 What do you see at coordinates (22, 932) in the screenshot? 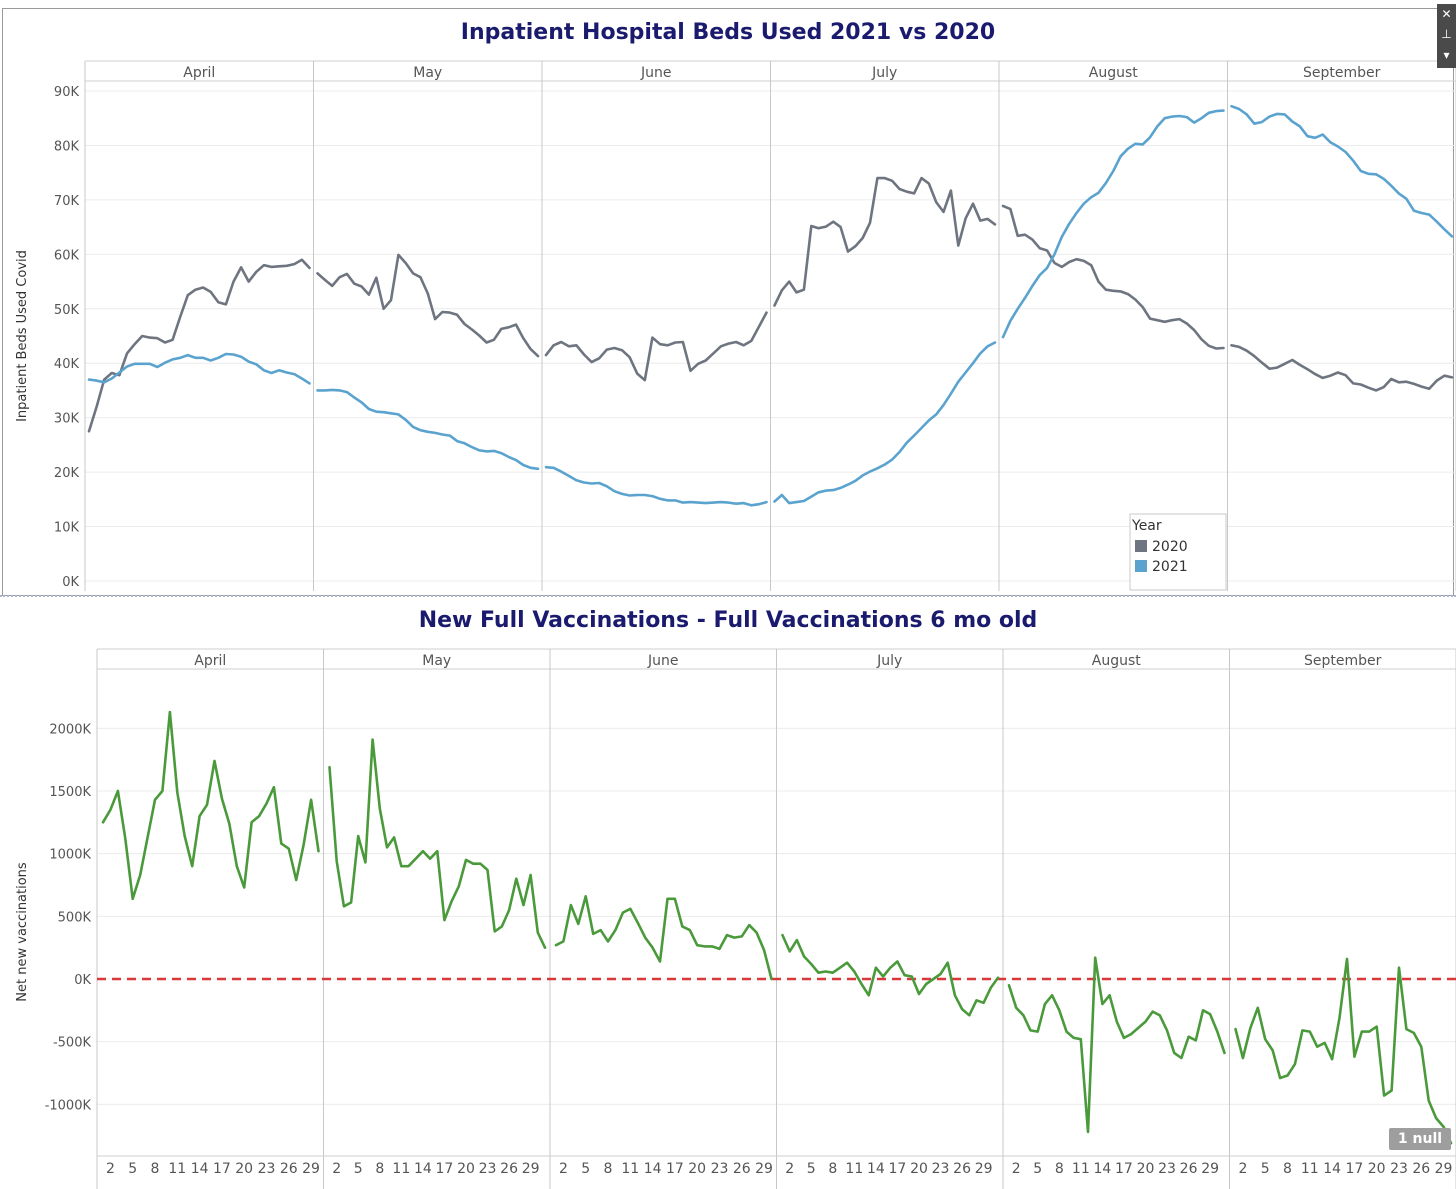
I see `y-axis-title: Net new vaccinations` at bounding box center [22, 932].